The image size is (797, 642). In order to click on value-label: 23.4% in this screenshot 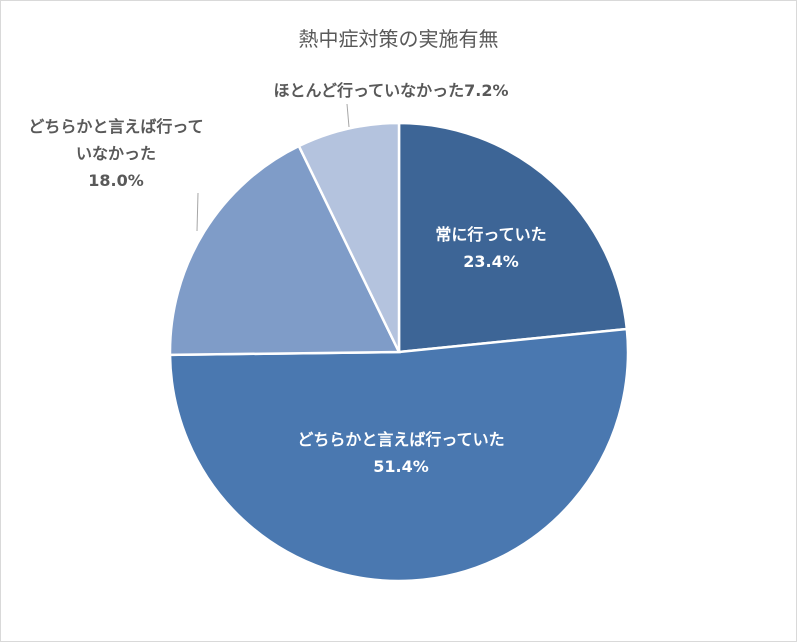, I will do `click(491, 261)`.